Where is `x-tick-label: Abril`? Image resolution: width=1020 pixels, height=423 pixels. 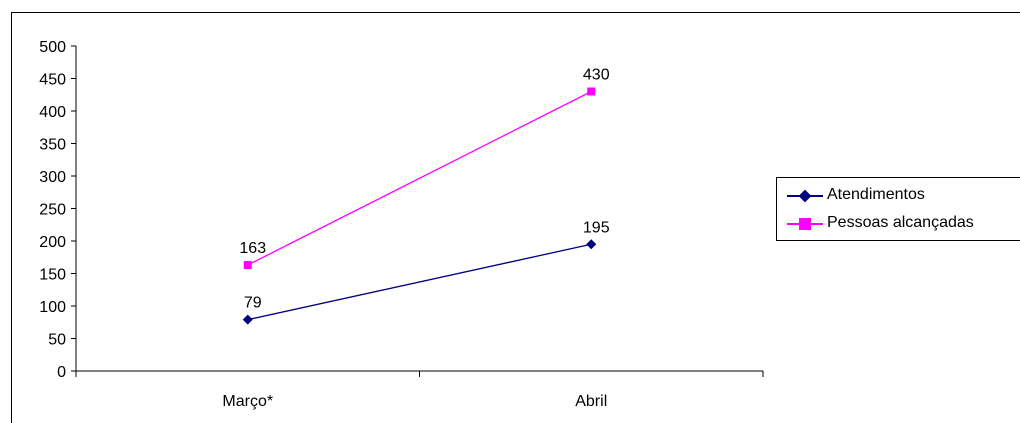
x-tick-label: Abril is located at coordinates (591, 401).